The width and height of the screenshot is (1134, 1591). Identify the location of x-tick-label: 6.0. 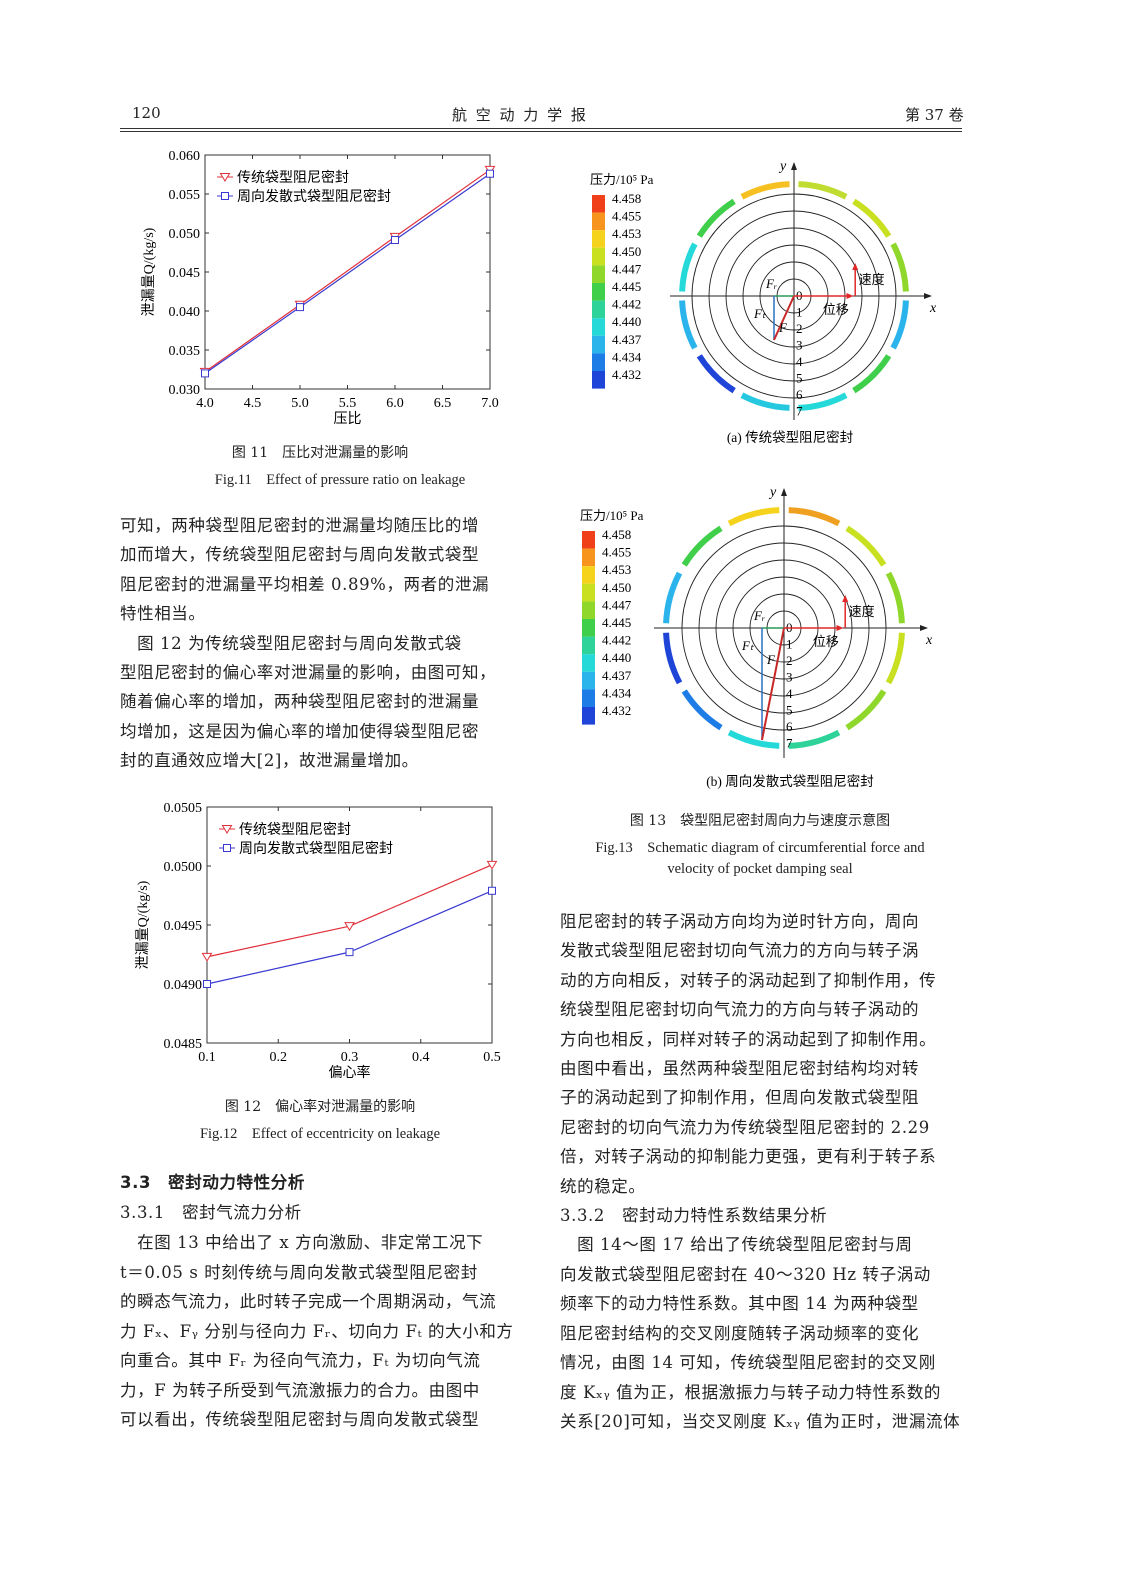
(395, 403).